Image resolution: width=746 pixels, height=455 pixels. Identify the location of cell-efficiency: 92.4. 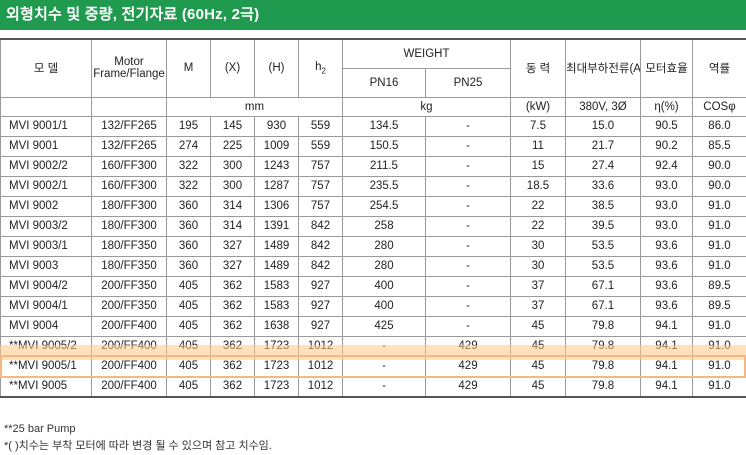
(666, 166).